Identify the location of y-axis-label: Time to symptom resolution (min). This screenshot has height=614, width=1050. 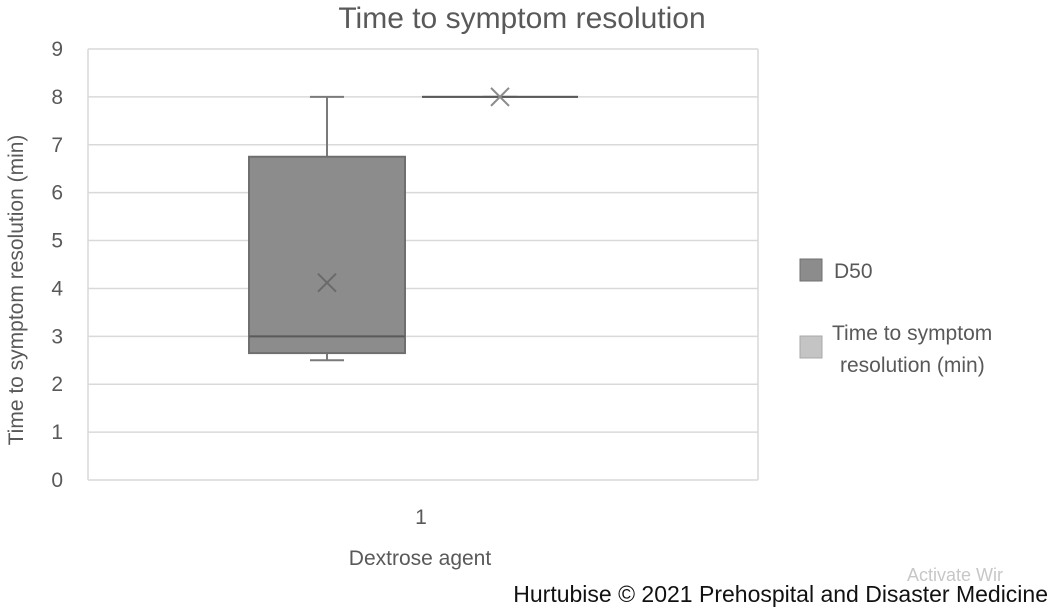
(16, 290).